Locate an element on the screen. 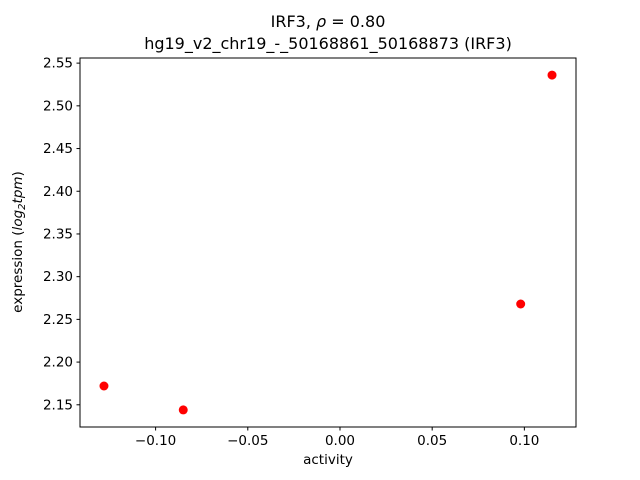 Image resolution: width=640 pixels, height=480 pixels. y-tick-label: 2.15 is located at coordinates (58, 405).